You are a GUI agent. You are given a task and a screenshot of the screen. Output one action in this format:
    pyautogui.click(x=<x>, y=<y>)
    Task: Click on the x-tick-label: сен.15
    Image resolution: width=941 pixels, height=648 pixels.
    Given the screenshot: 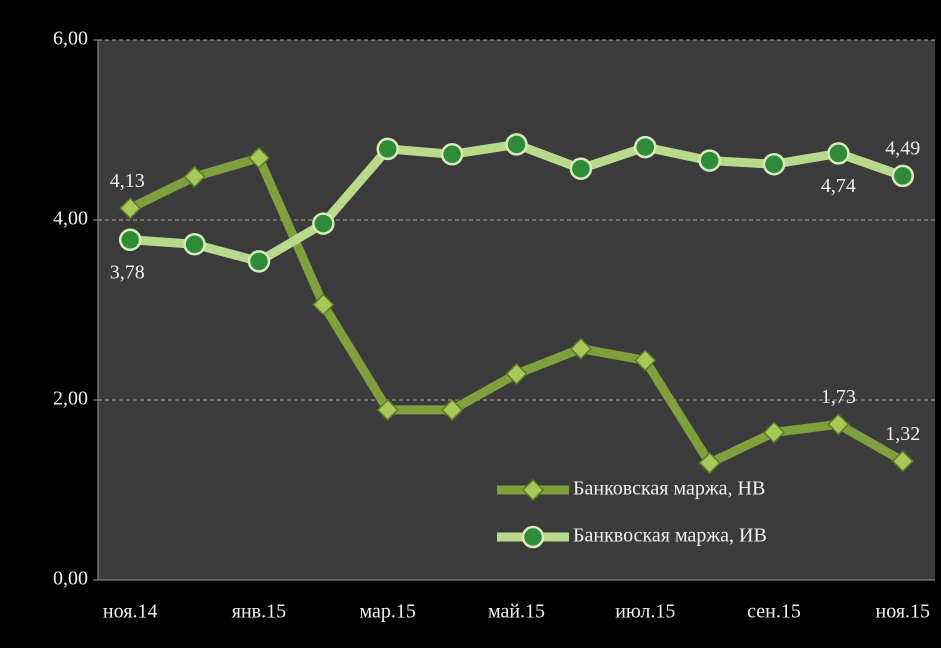 What is the action you would take?
    pyautogui.click(x=774, y=612)
    